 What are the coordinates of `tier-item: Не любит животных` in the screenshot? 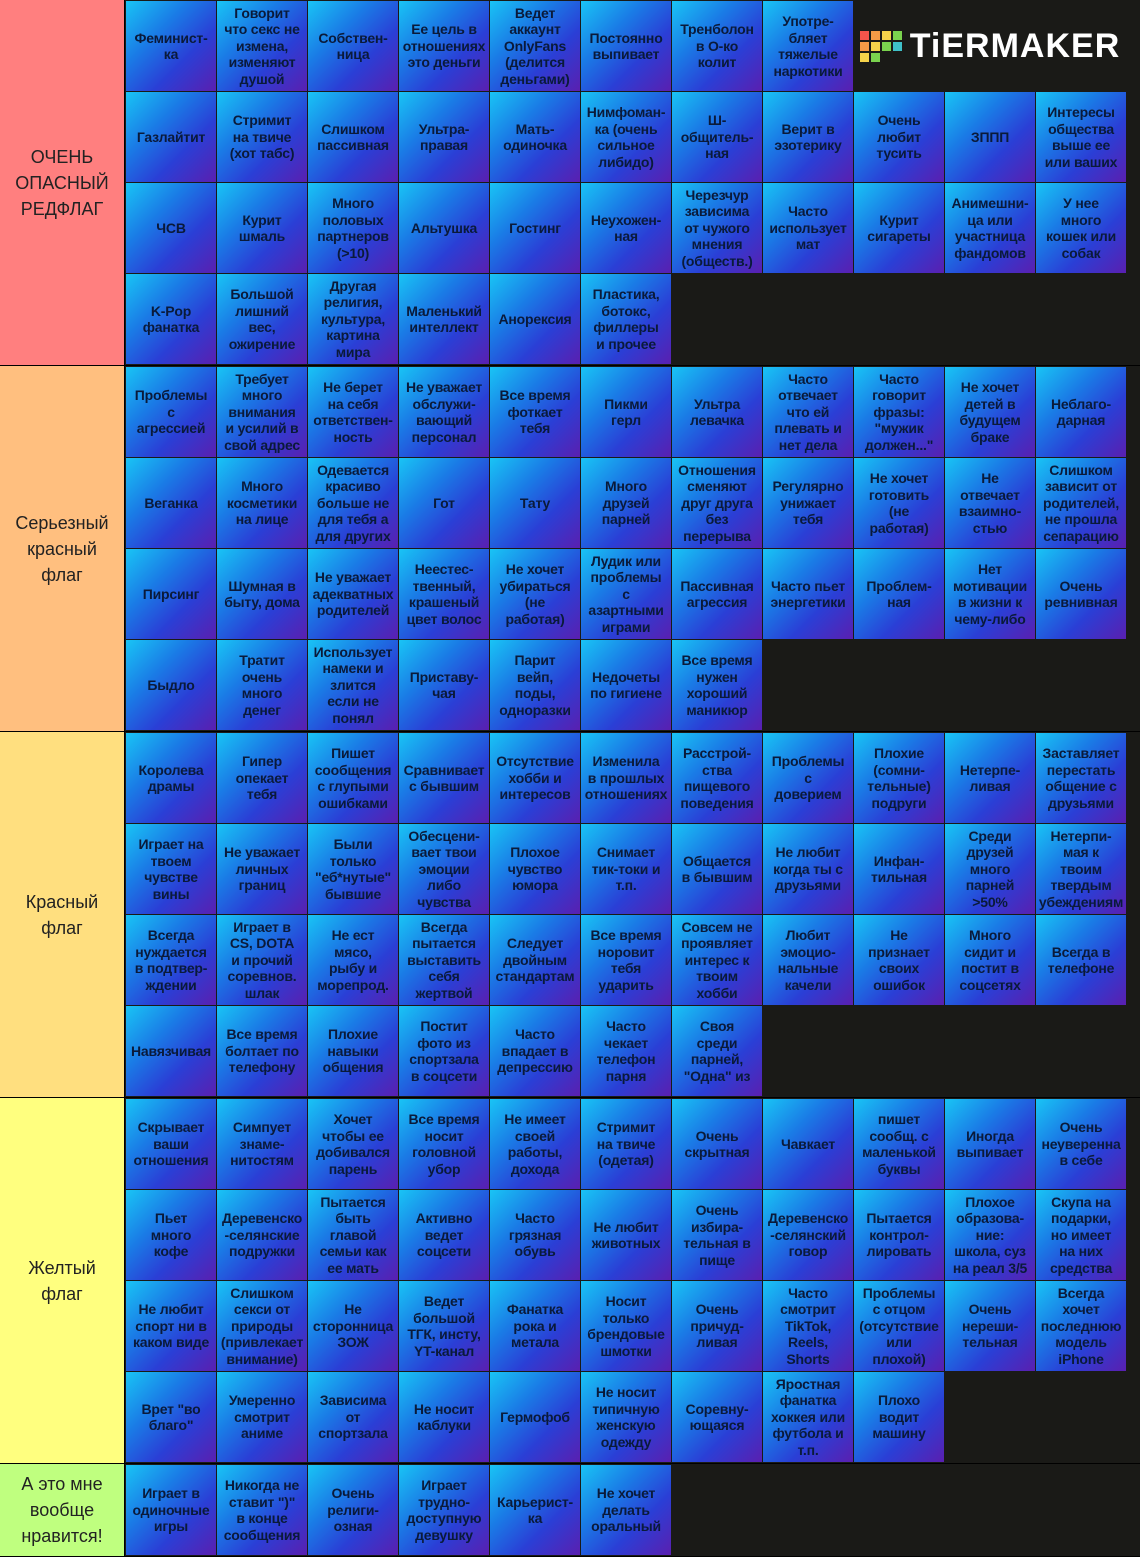 It's located at (626, 1235).